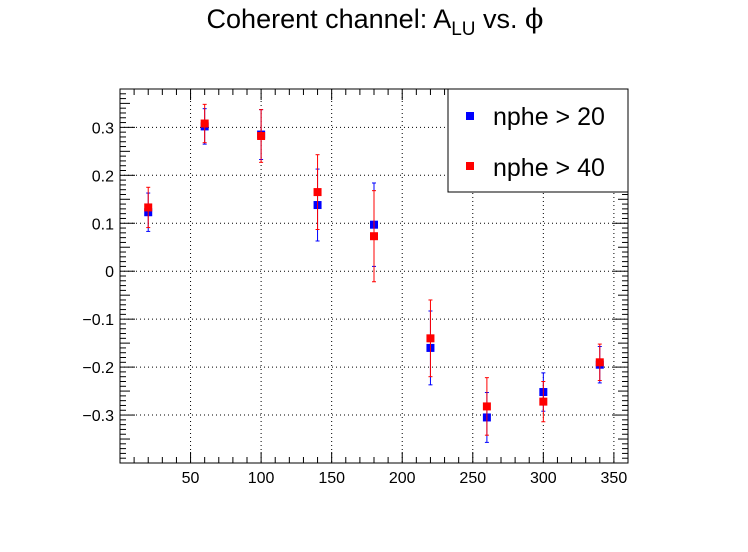 This screenshot has height=552, width=748. Describe the element at coordinates (98, 416) in the screenshot. I see `y-tick-label: −0.3` at that location.